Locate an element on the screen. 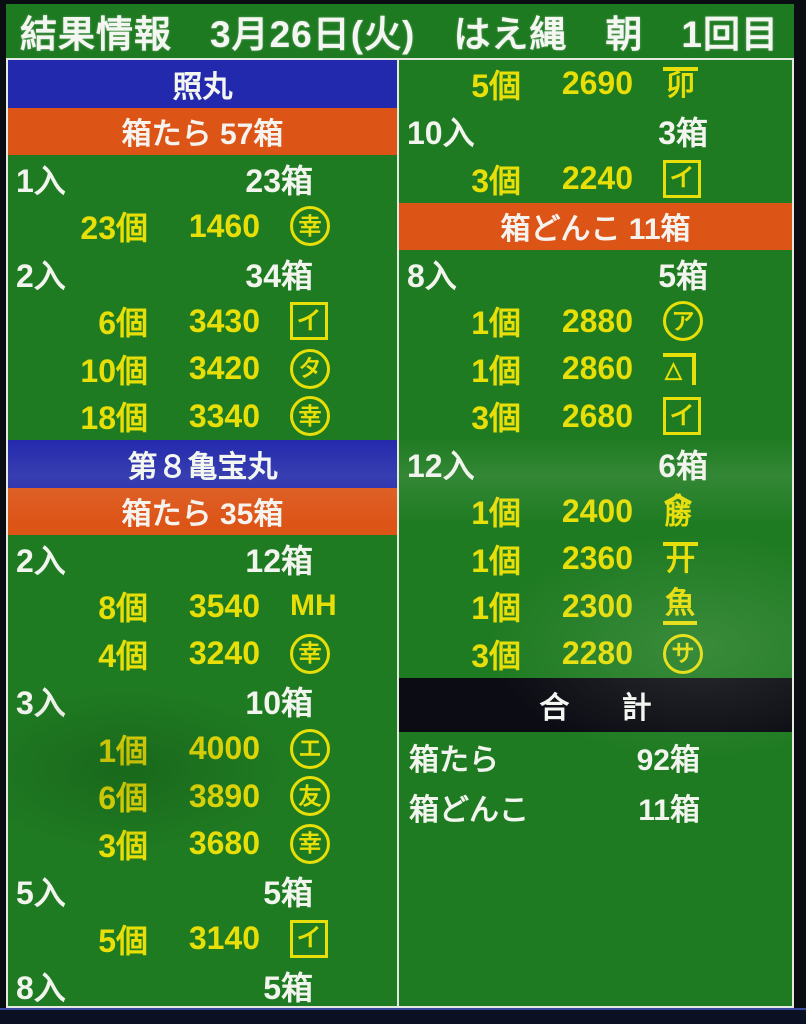  title-text: 結果情報 3月26日(火) はえ縄 朝 1回目 is located at coordinates (399, 34).